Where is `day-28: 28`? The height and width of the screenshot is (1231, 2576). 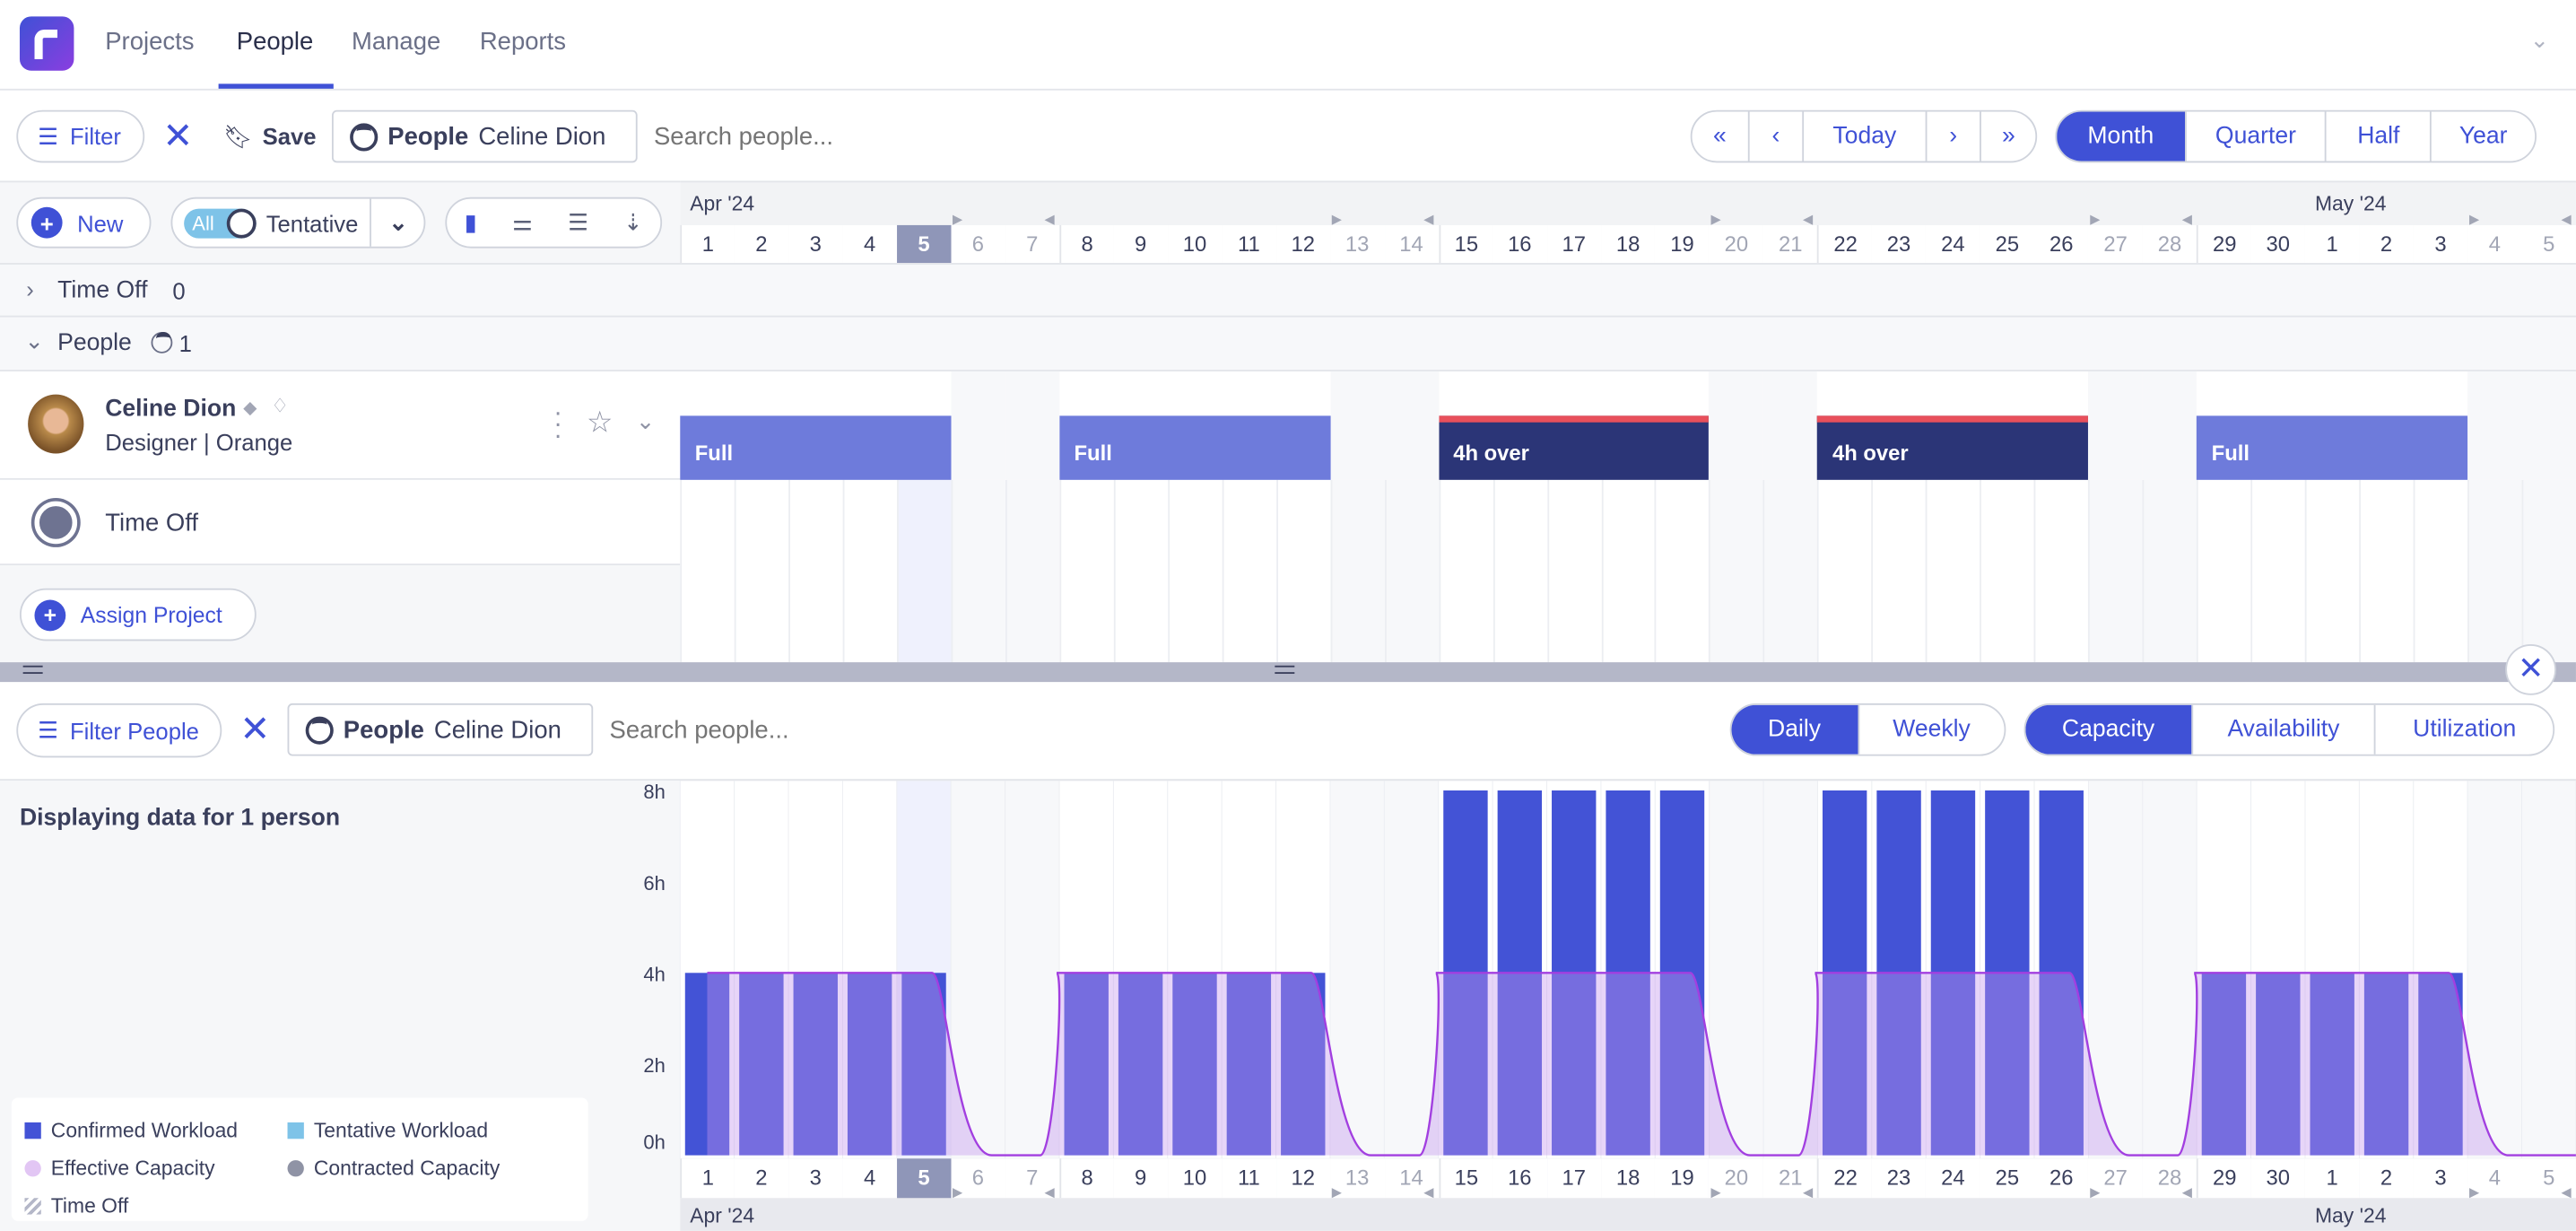 day-28: 28 is located at coordinates (2169, 244).